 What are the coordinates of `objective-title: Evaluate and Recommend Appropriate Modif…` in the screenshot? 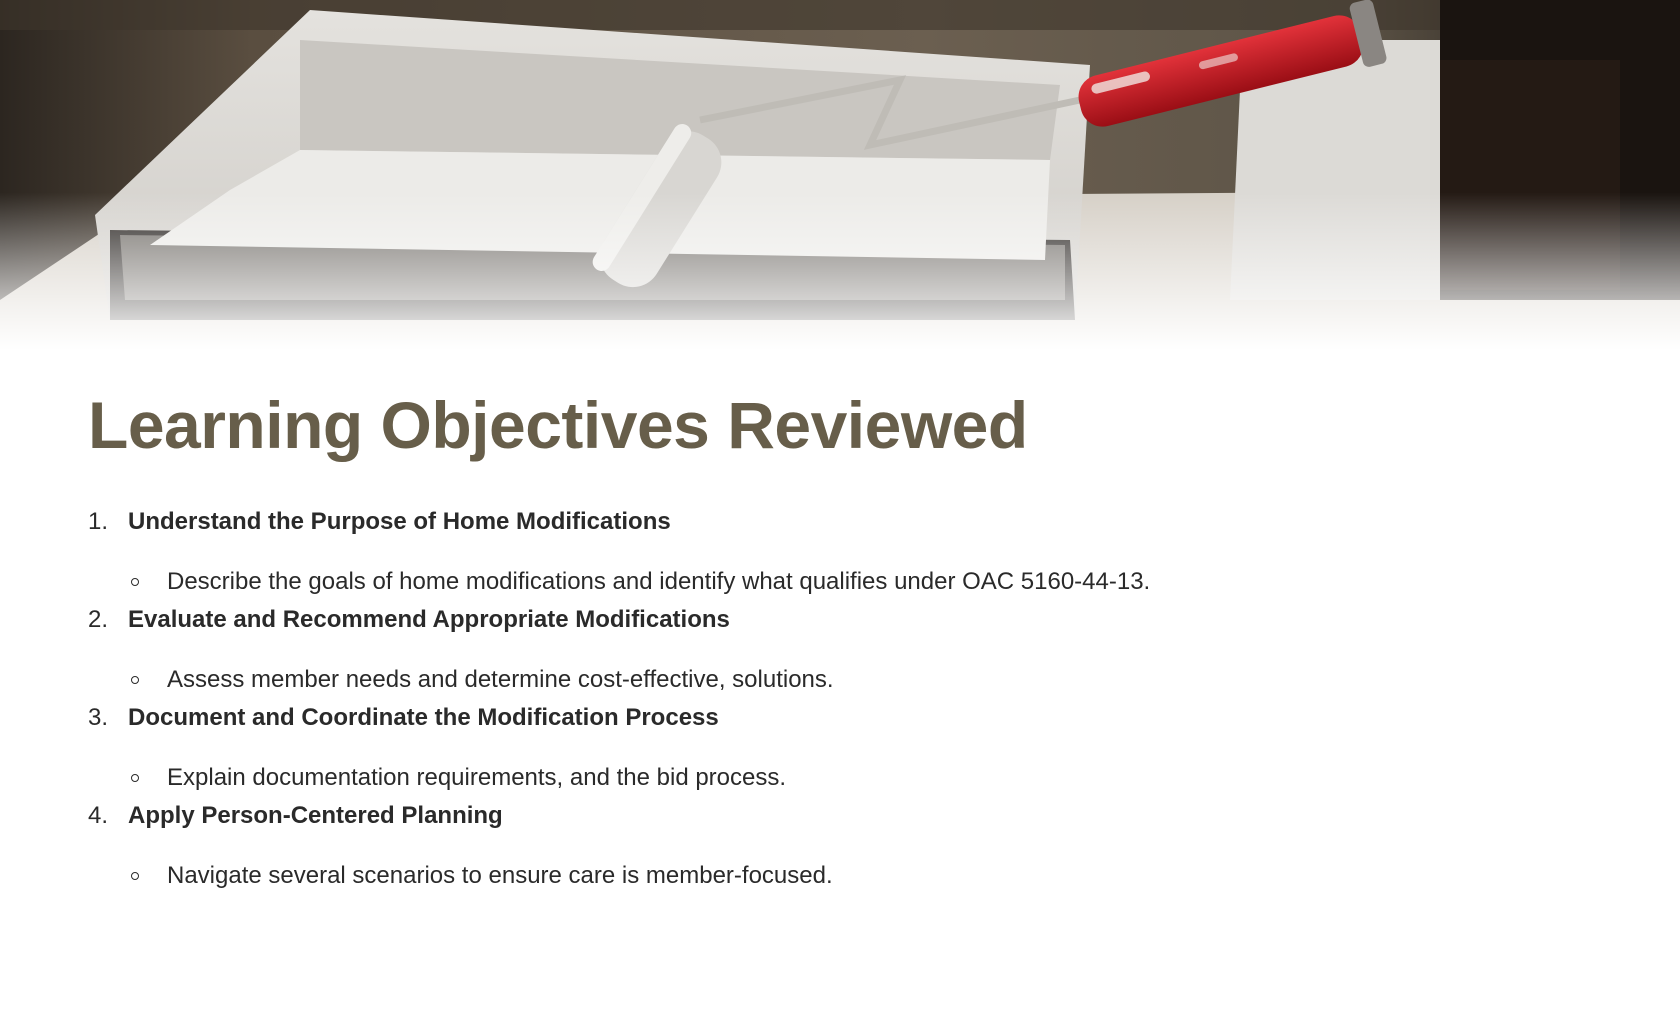 It's located at (429, 619).